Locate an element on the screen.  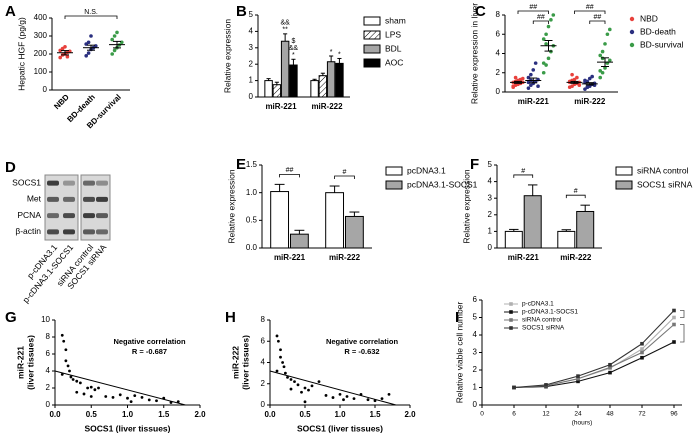
y-tick-label: 0.0 is located at coordinates (252, 247).